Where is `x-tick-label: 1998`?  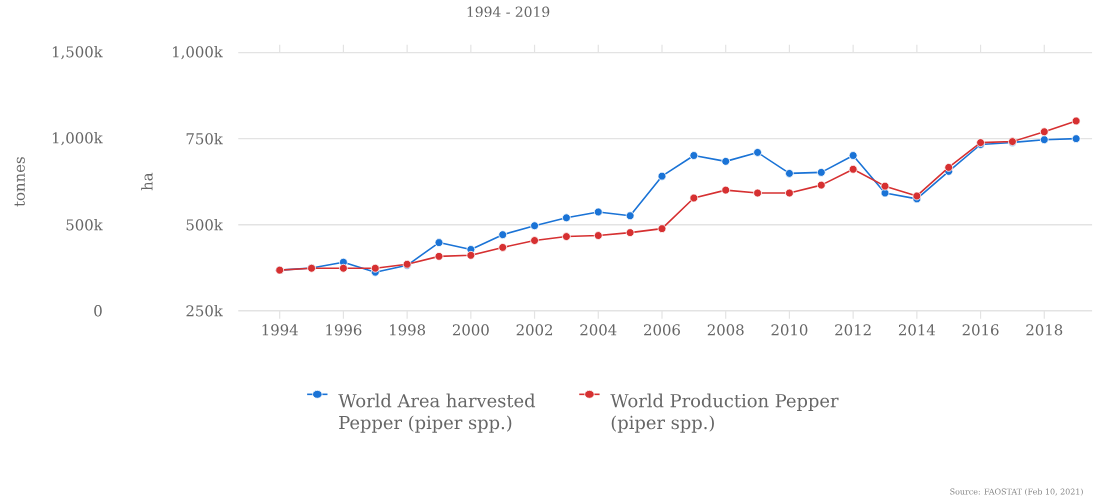 x-tick-label: 1998 is located at coordinates (408, 330).